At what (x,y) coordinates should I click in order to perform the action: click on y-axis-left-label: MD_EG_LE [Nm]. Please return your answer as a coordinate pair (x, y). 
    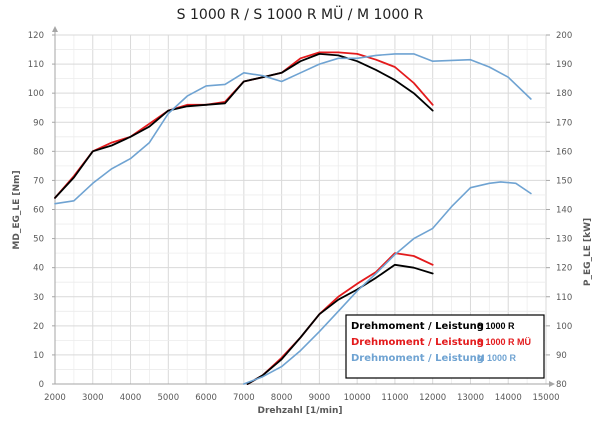
    Looking at the image, I should click on (17, 209).